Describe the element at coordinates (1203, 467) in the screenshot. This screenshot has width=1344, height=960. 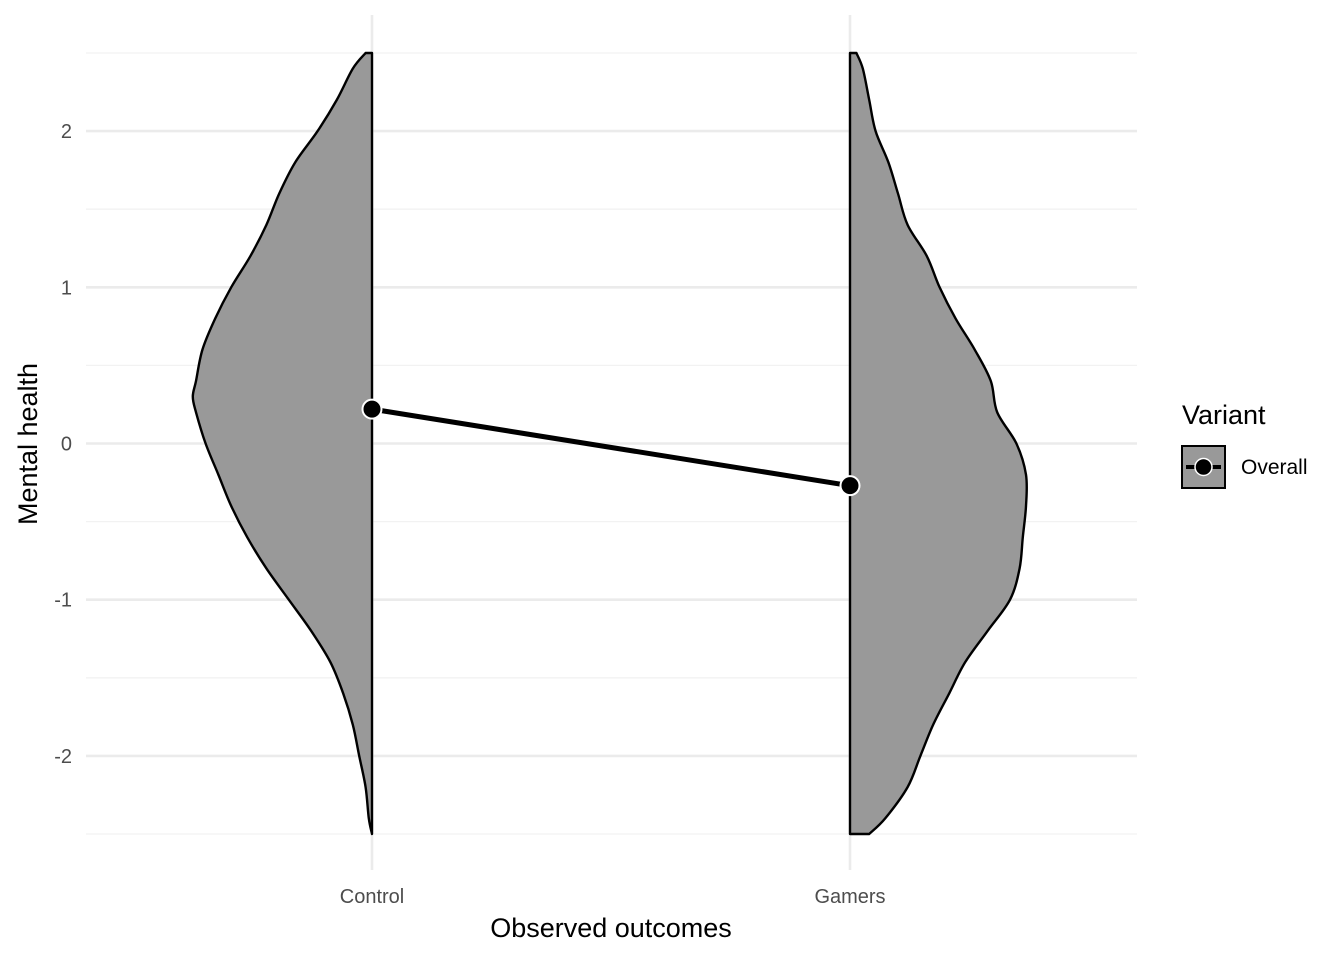
I see `legend-key-point` at that location.